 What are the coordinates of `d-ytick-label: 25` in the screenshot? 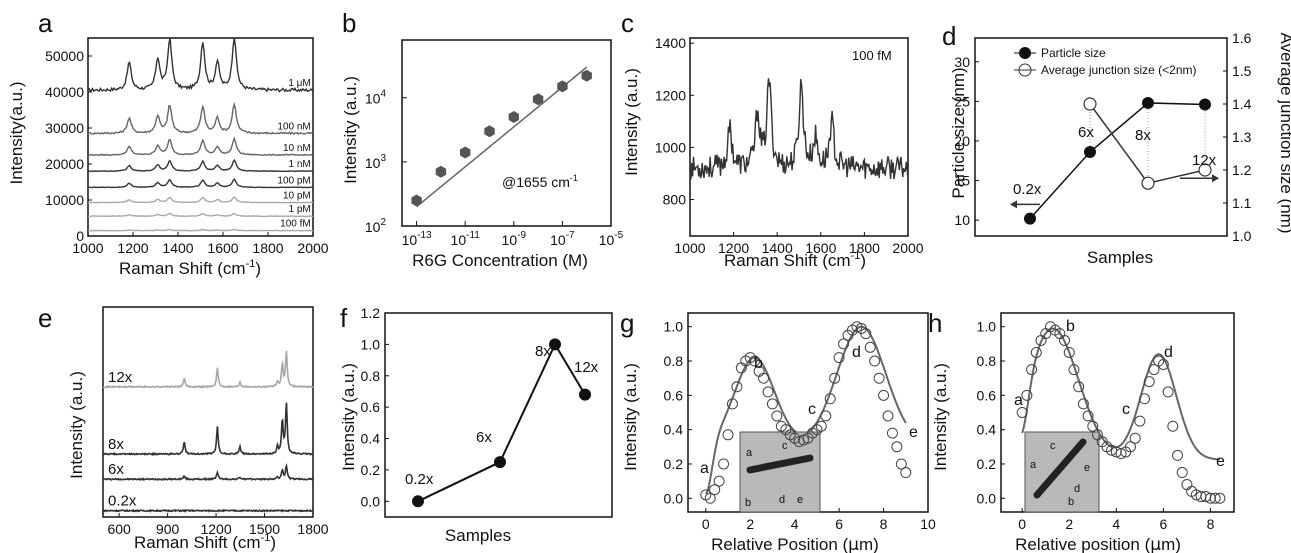 It's located at (962, 101).